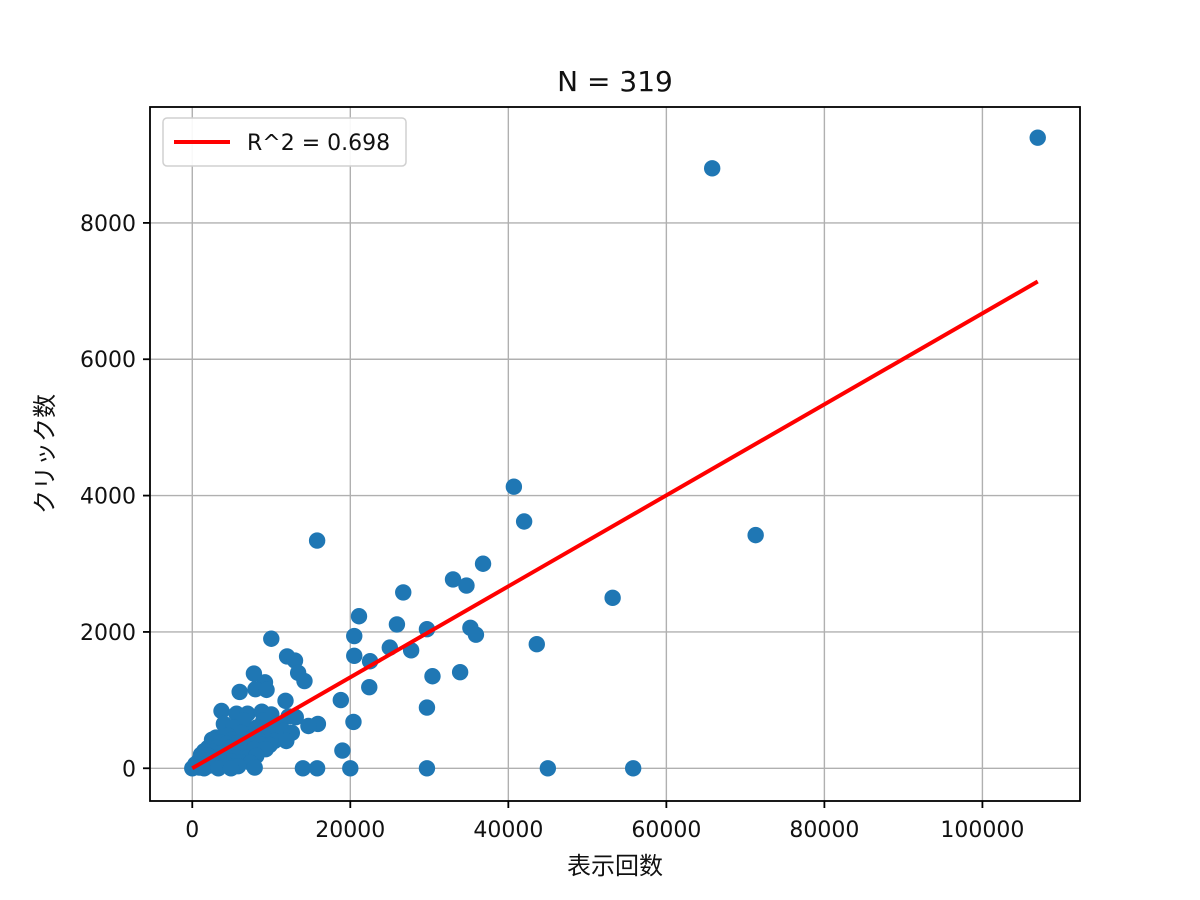 The width and height of the screenshot is (1200, 900). Describe the element at coordinates (318, 143) in the screenshot. I see `legend-label: R^2 = 0.698` at that location.